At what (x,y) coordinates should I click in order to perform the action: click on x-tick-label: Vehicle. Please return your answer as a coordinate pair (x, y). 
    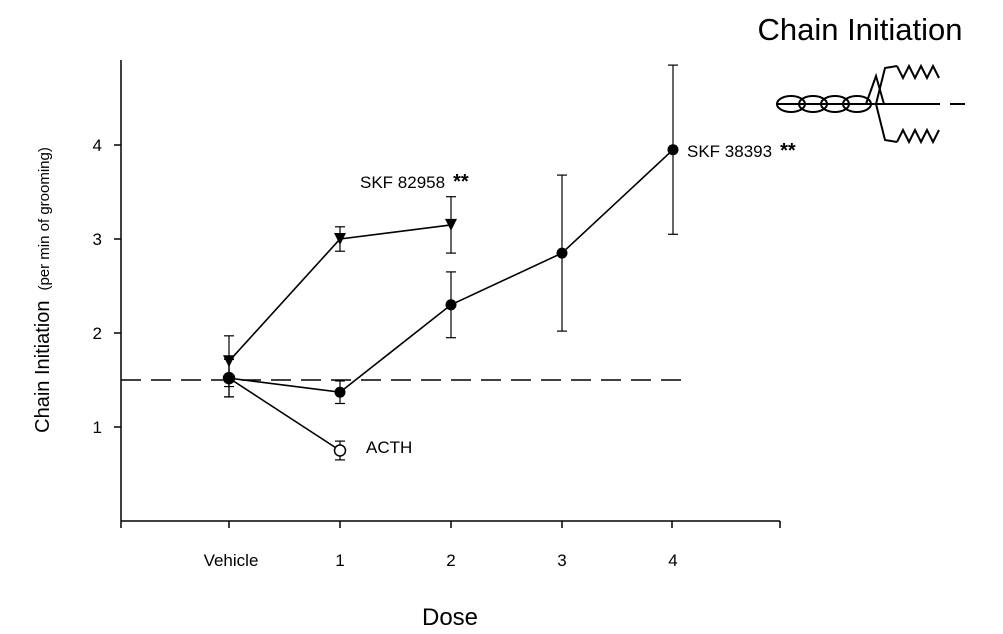
    Looking at the image, I should click on (231, 560).